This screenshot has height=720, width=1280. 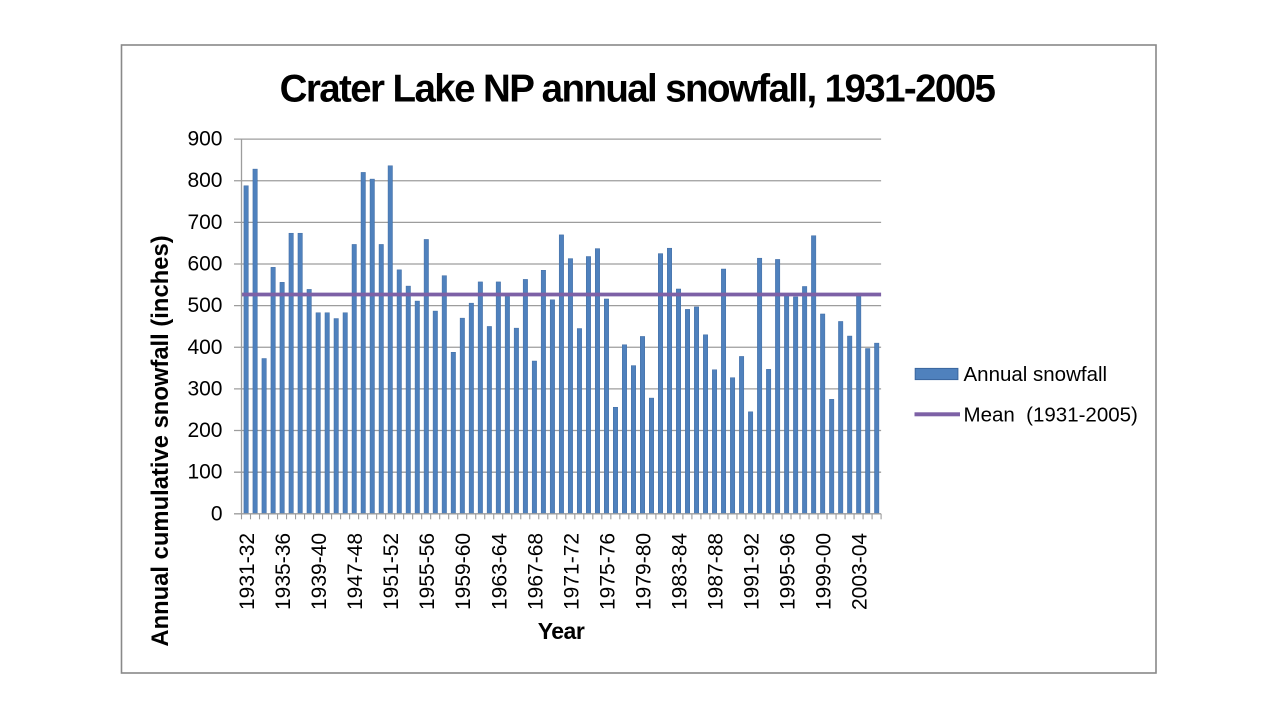 What do you see at coordinates (751, 571) in the screenshot?
I see `svg-text: 1991-92` at bounding box center [751, 571].